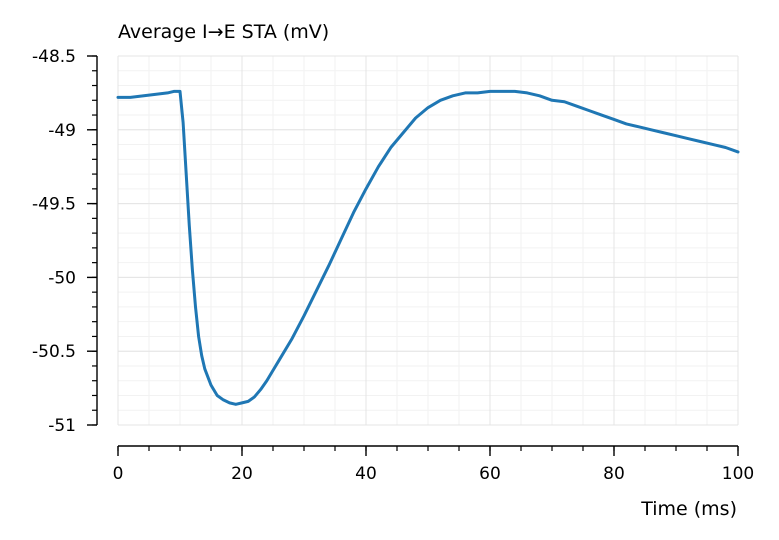  Describe the element at coordinates (223, 32) in the screenshot. I see `chart-title: Average I→E STA (mV)` at that location.